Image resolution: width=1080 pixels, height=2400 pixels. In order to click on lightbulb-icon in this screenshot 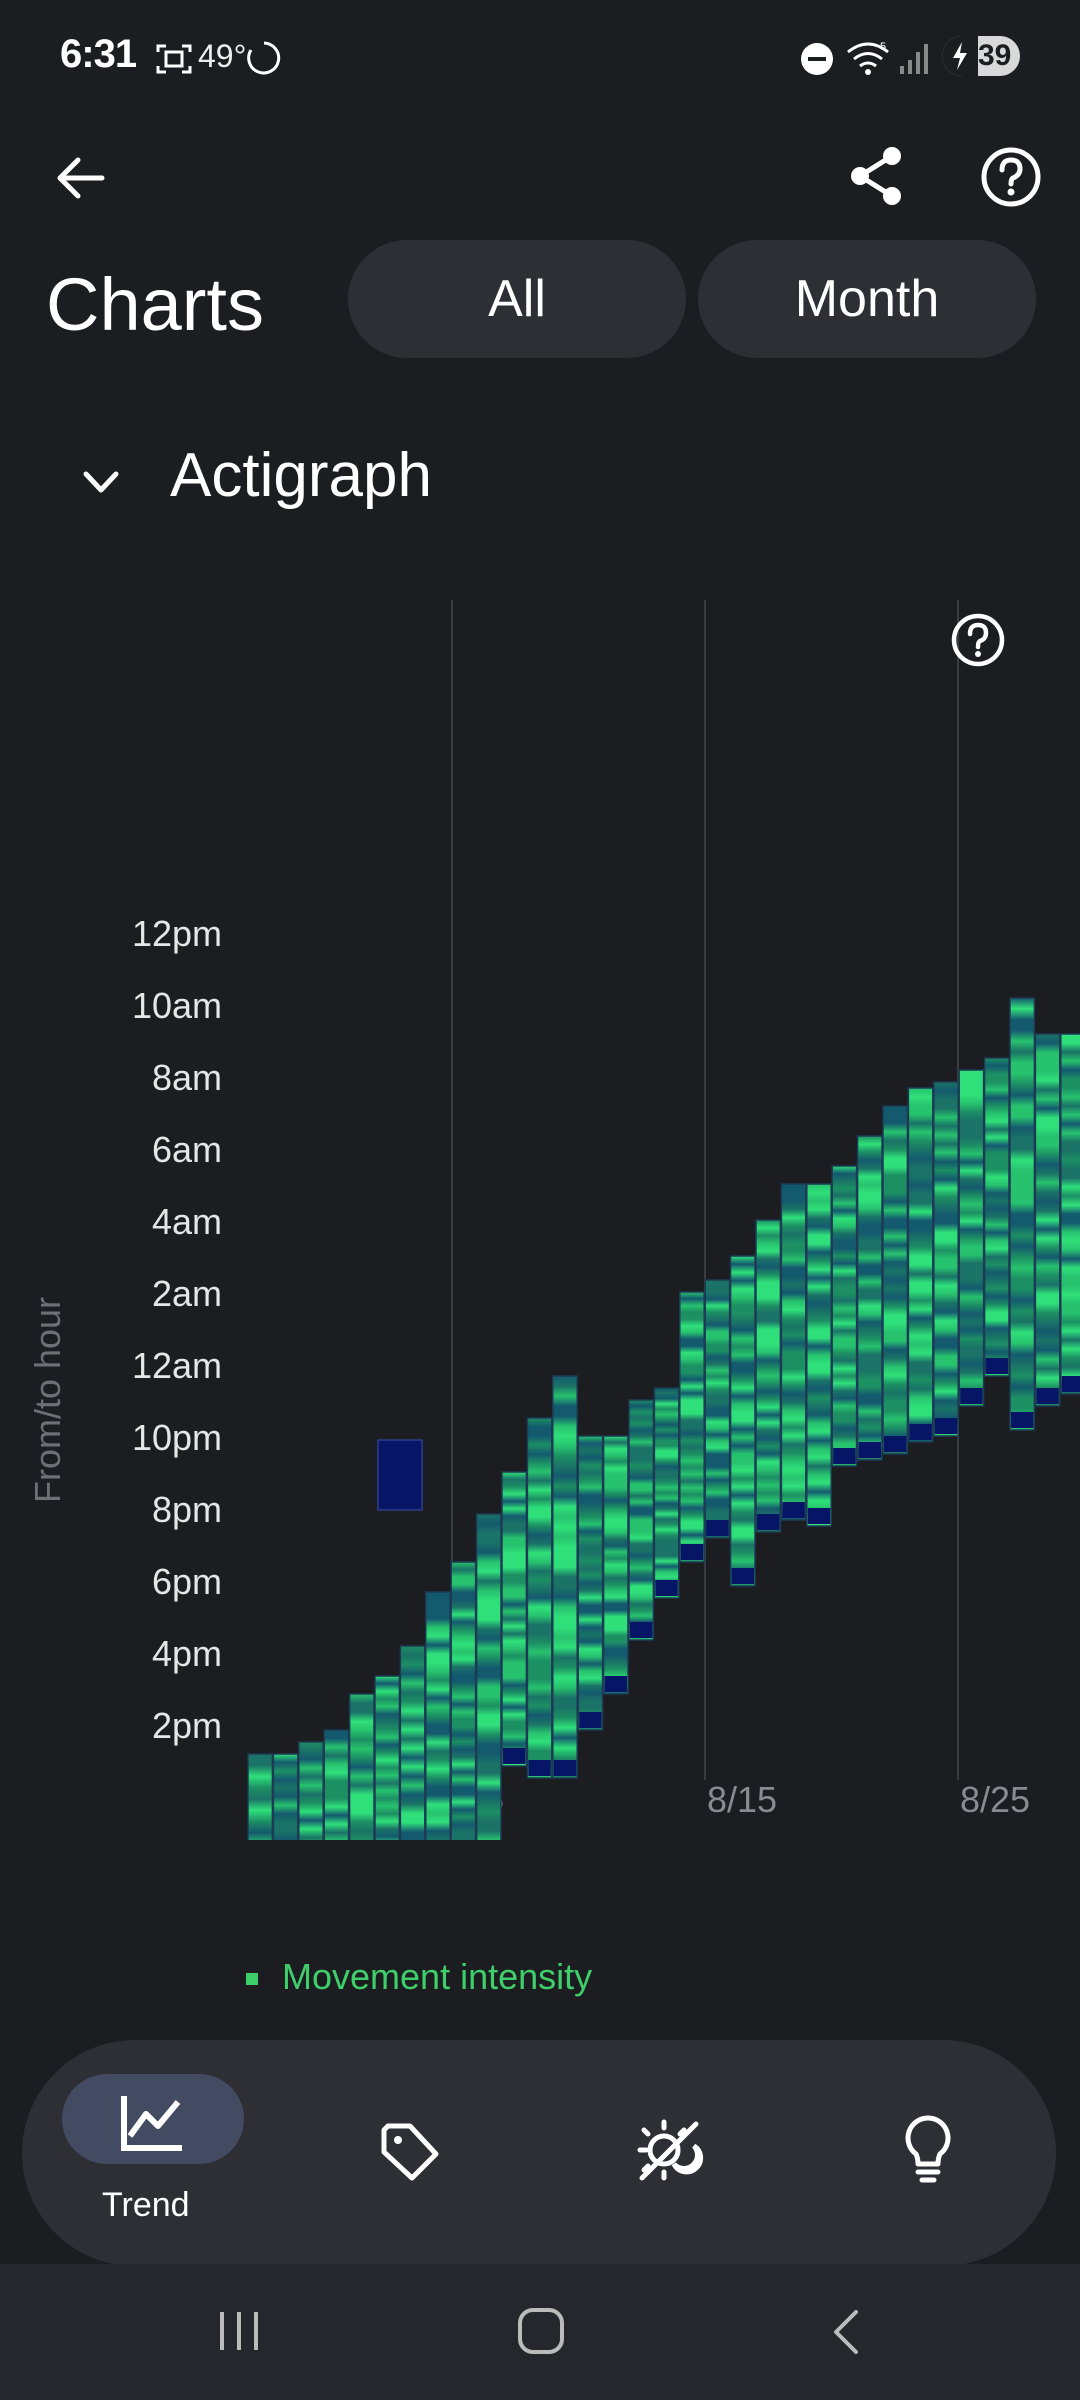, I will do `click(928, 2151)`.